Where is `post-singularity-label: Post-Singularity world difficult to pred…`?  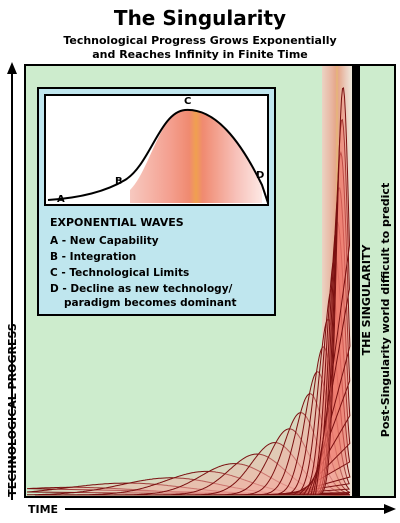
post-singularity-label: Post-Singularity world difficult to pred… is located at coordinates (385, 310).